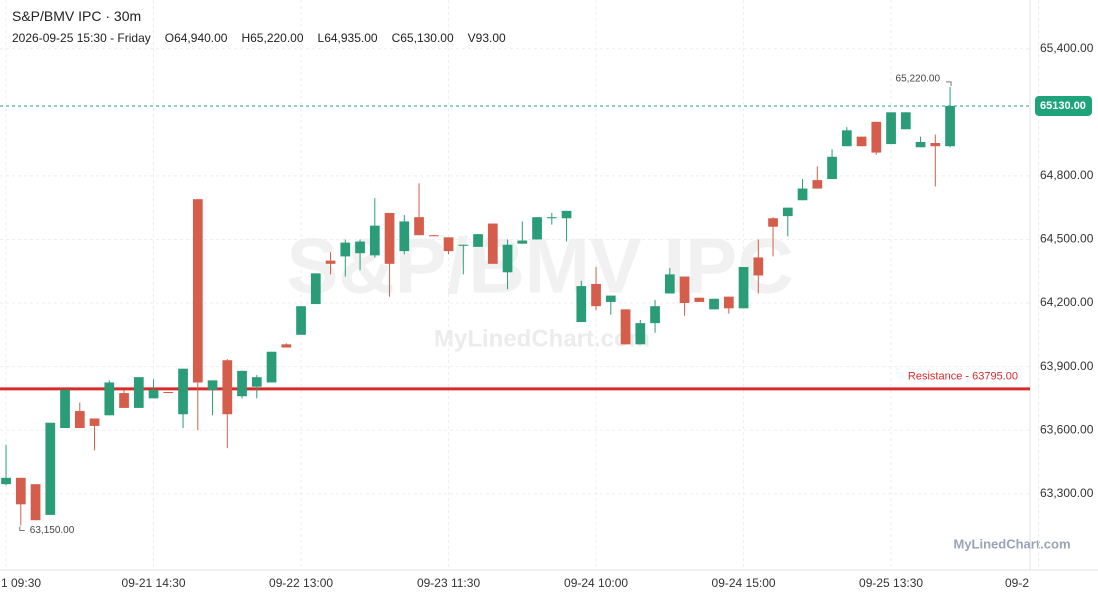 The image size is (1098, 597). What do you see at coordinates (347, 38) in the screenshot?
I see `info-low: L64,935.00` at bounding box center [347, 38].